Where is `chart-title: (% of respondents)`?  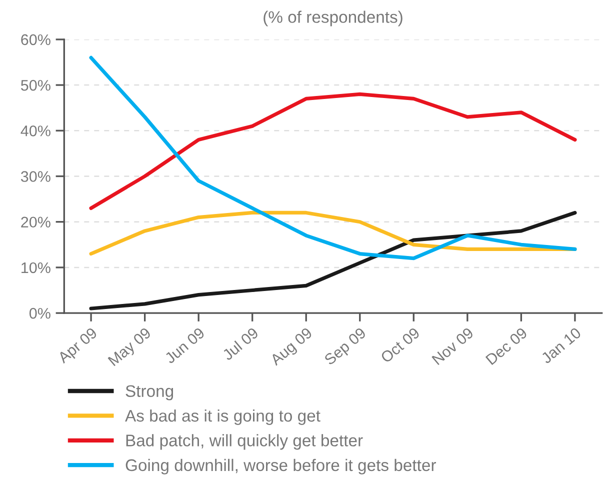 chart-title: (% of respondents) is located at coordinates (333, 18).